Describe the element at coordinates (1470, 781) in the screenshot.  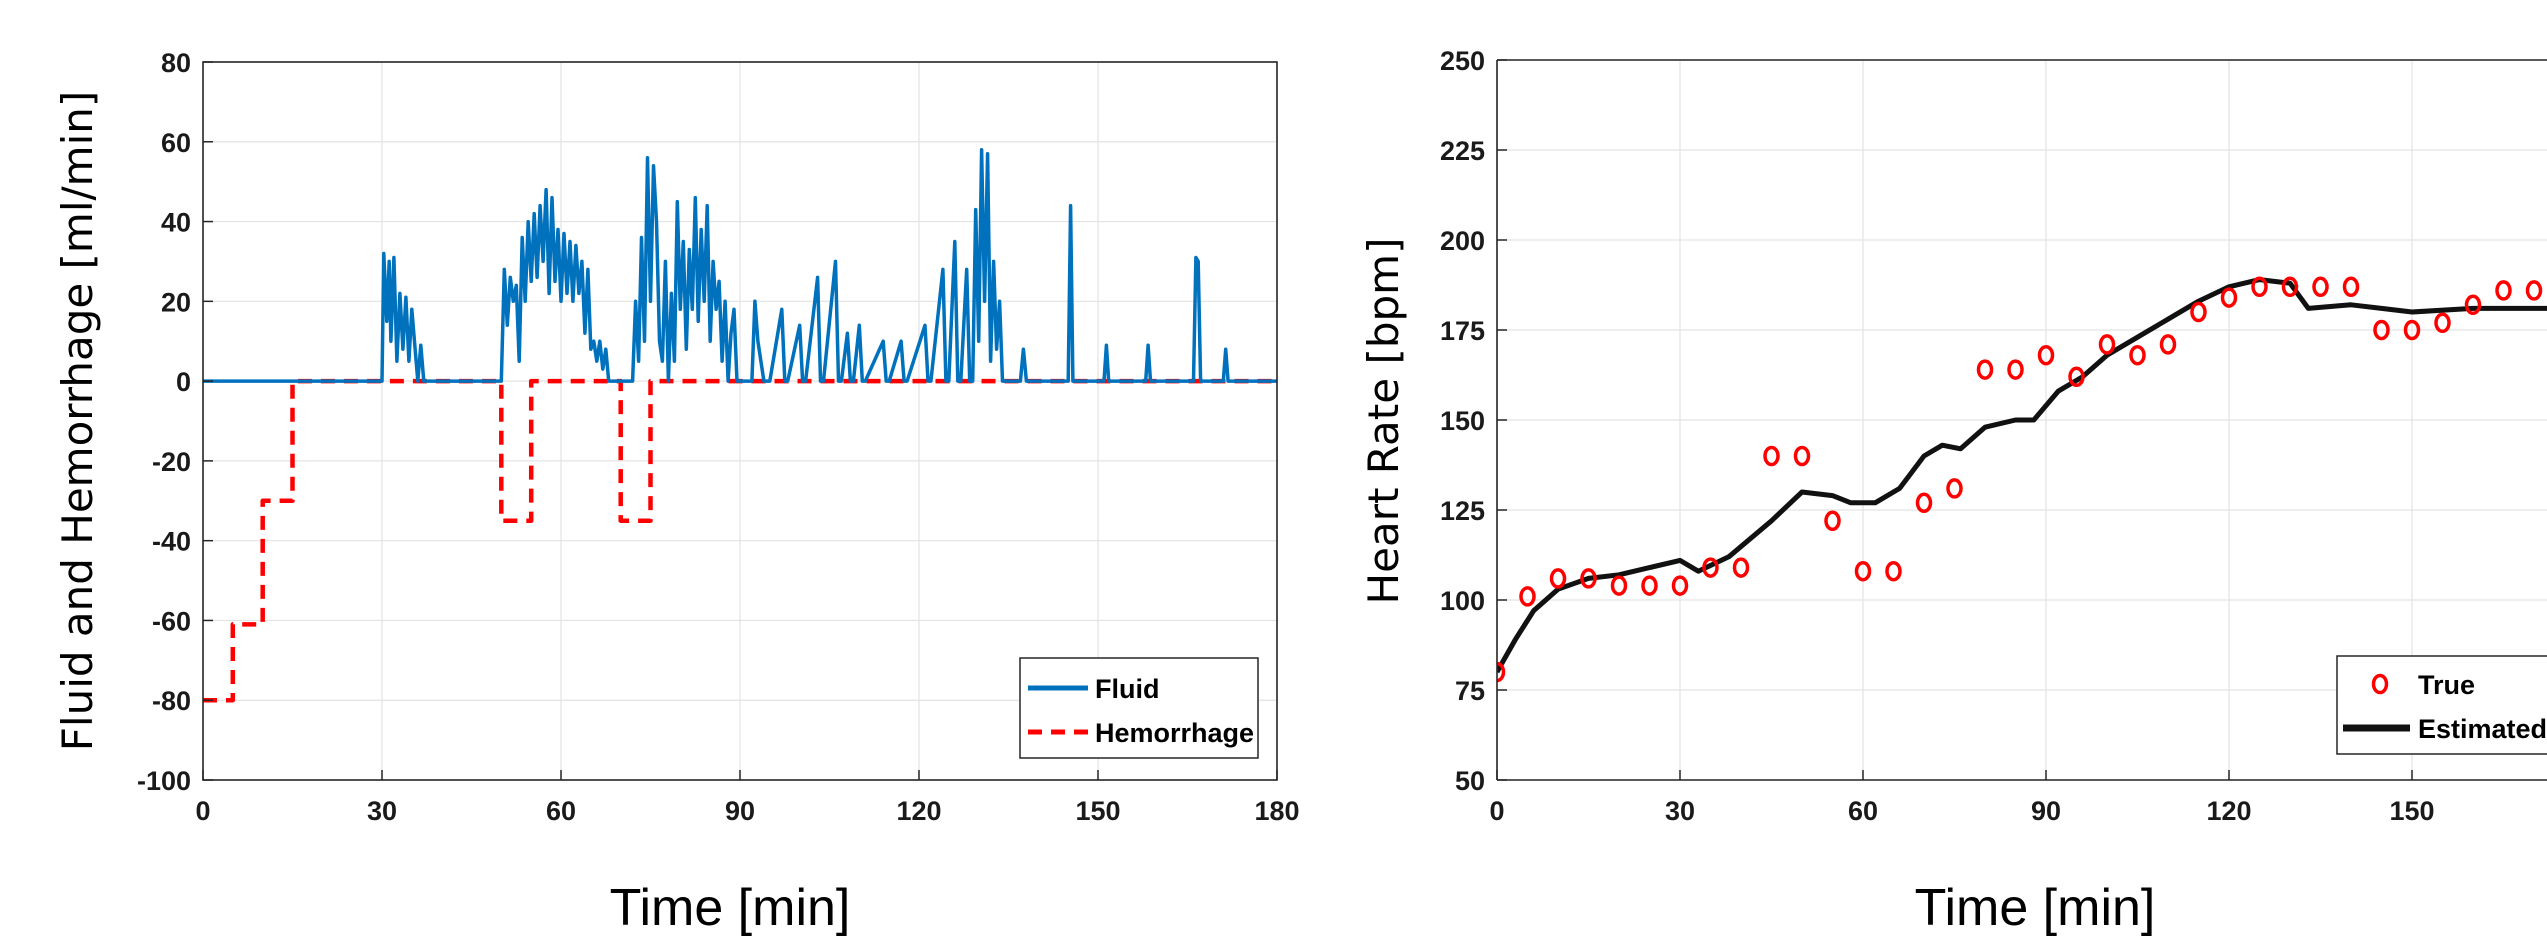
I see `right-ytick-label: 50` at that location.